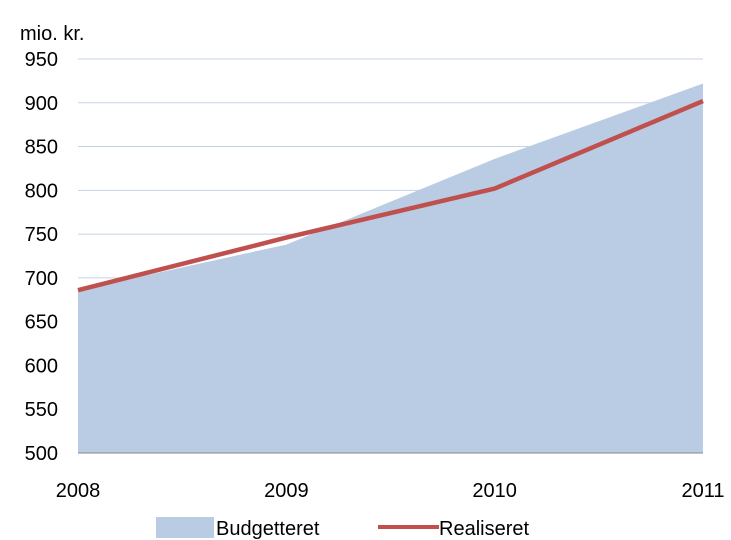  What do you see at coordinates (390, 491) in the screenshot?
I see `x-tick-labels: 2008 2009 2010 2011` at bounding box center [390, 491].